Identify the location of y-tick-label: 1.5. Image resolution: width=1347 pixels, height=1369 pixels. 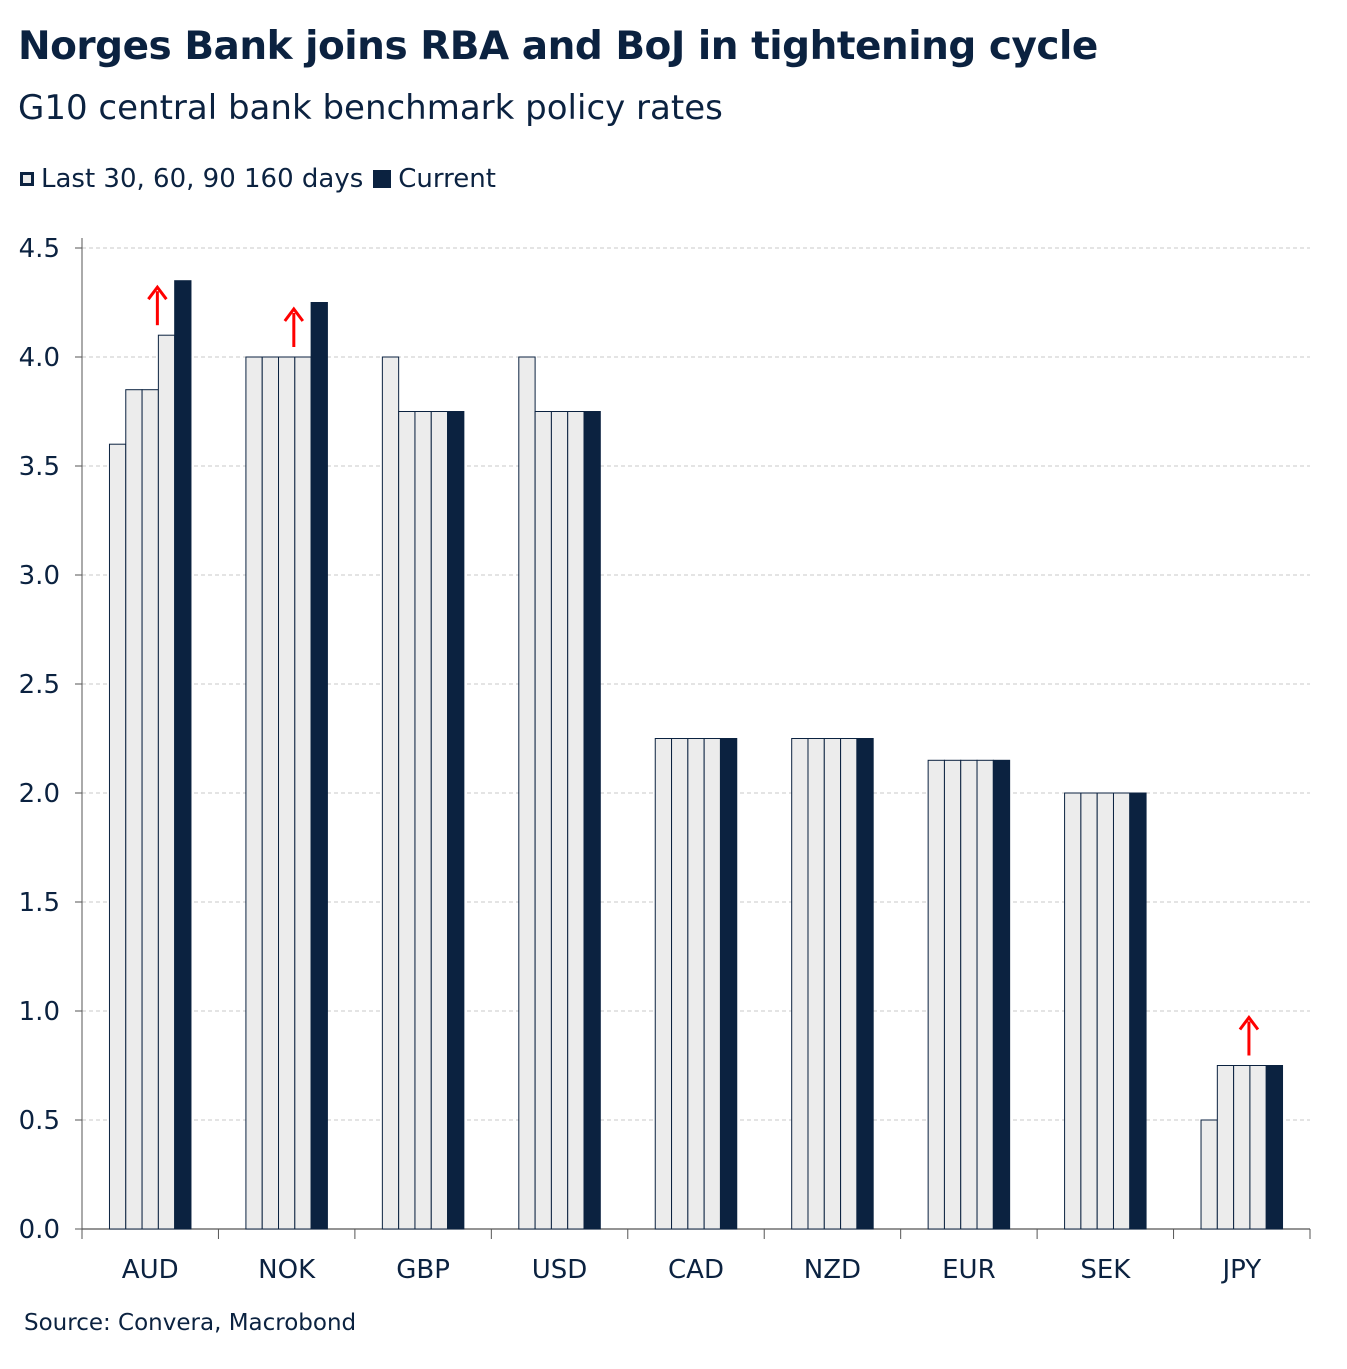
(39, 903).